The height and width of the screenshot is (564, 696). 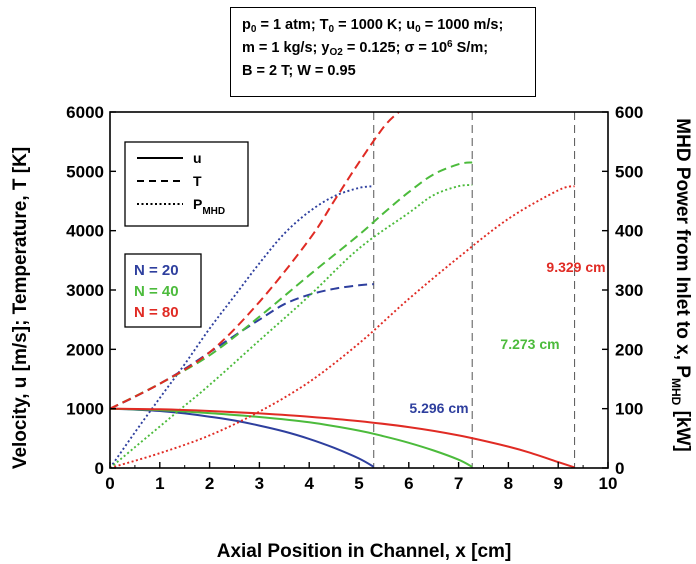 I want to click on x-tick-label: 5, so click(x=358, y=483).